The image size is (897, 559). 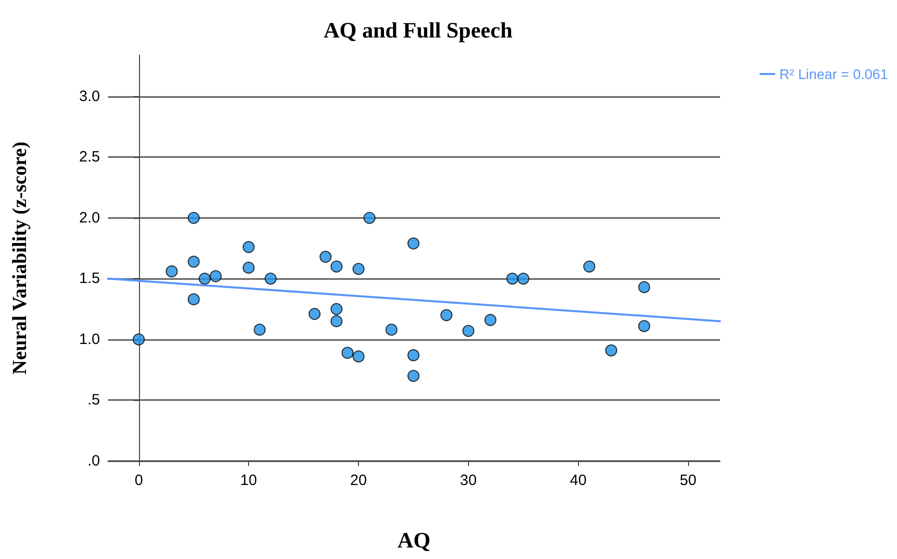 What do you see at coordinates (358, 480) in the screenshot?
I see `x-tick-label: 20` at bounding box center [358, 480].